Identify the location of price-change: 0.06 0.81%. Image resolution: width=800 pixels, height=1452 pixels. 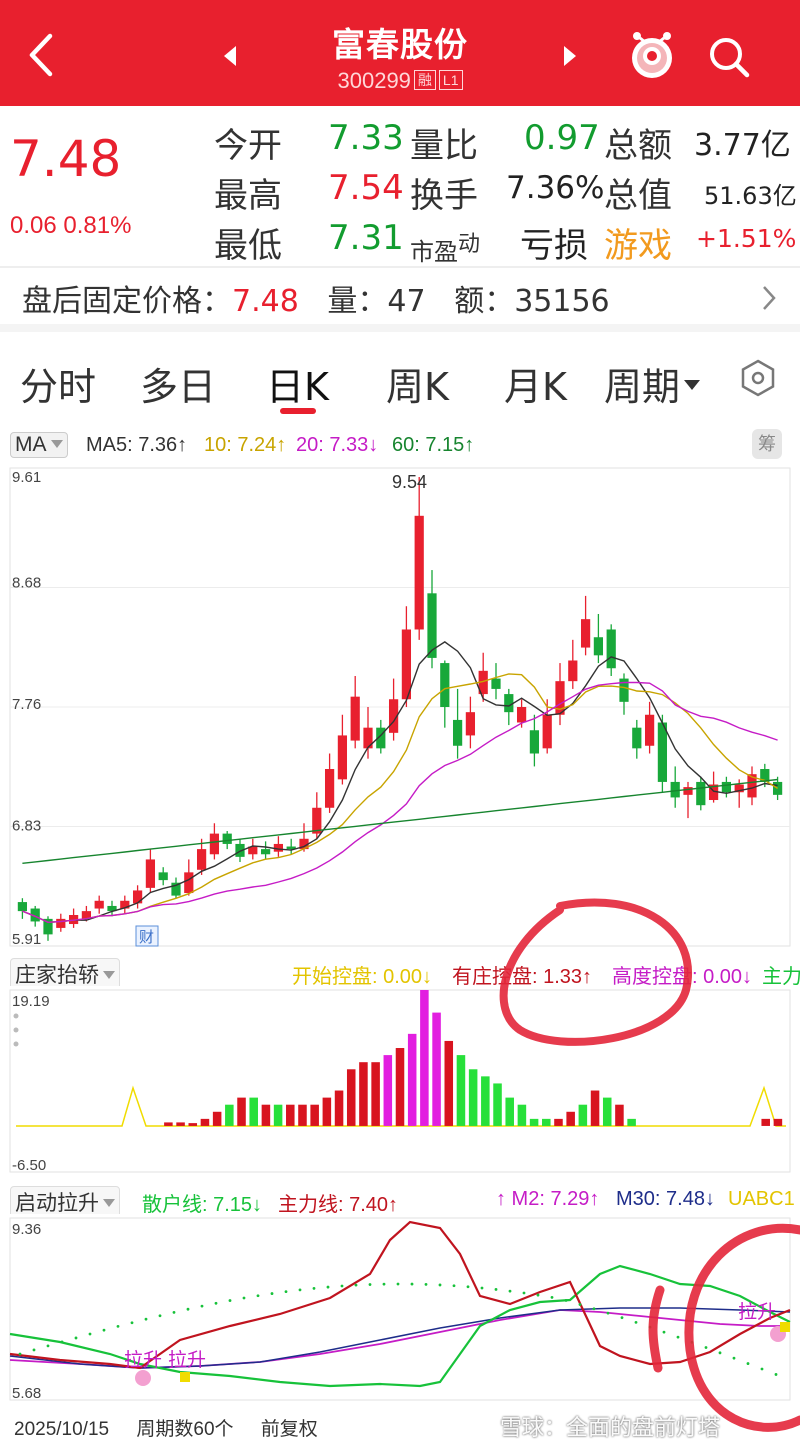
(70, 226).